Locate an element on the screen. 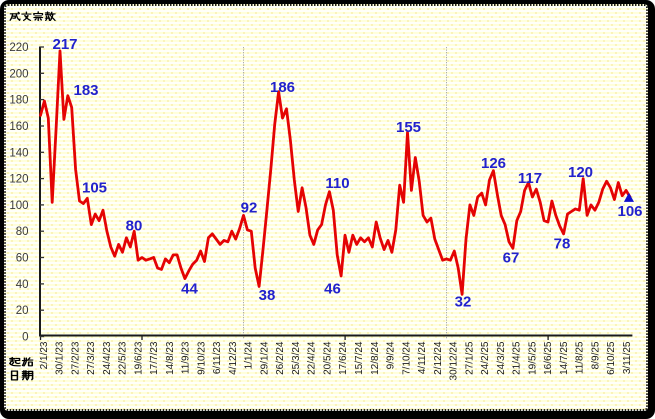 This screenshot has width=655, height=419. svg-text: 3/11/25 is located at coordinates (627, 357).